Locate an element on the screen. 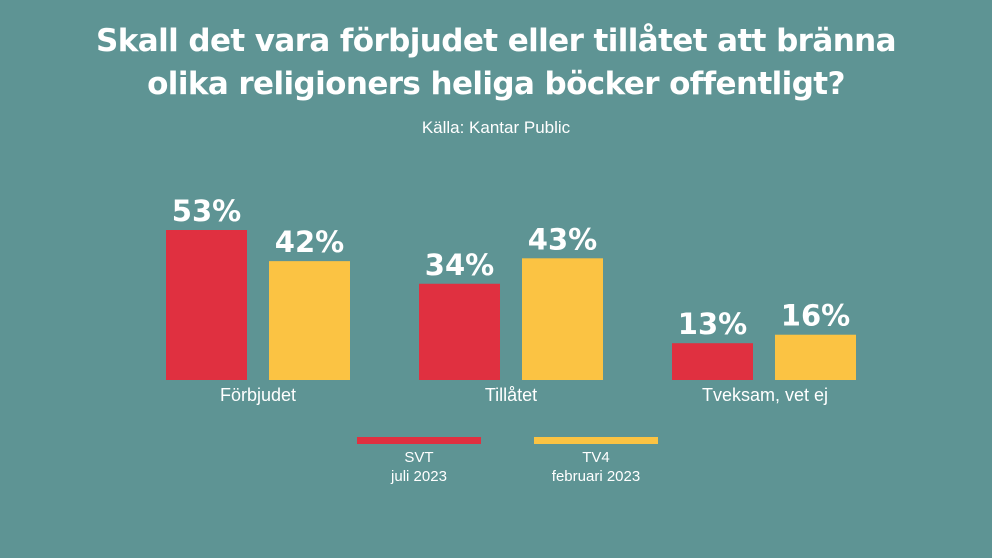 This screenshot has width=992, height=558. bar-tv4-tveksam-vet-ej is located at coordinates (815, 357).